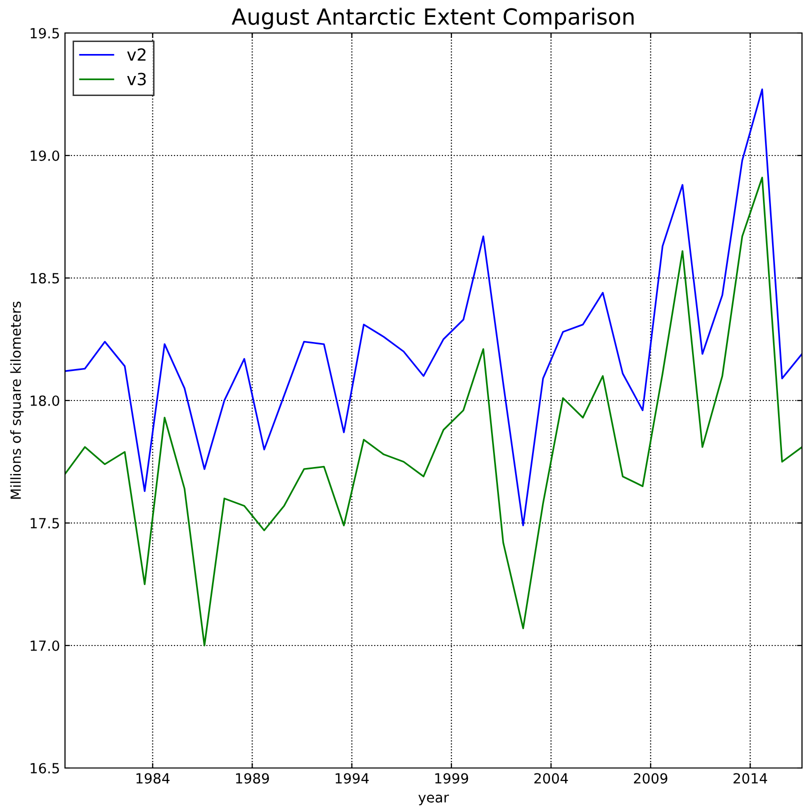  Describe the element at coordinates (17, 400) in the screenshot. I see `y-axis-title: Millions of square kilometers` at that location.